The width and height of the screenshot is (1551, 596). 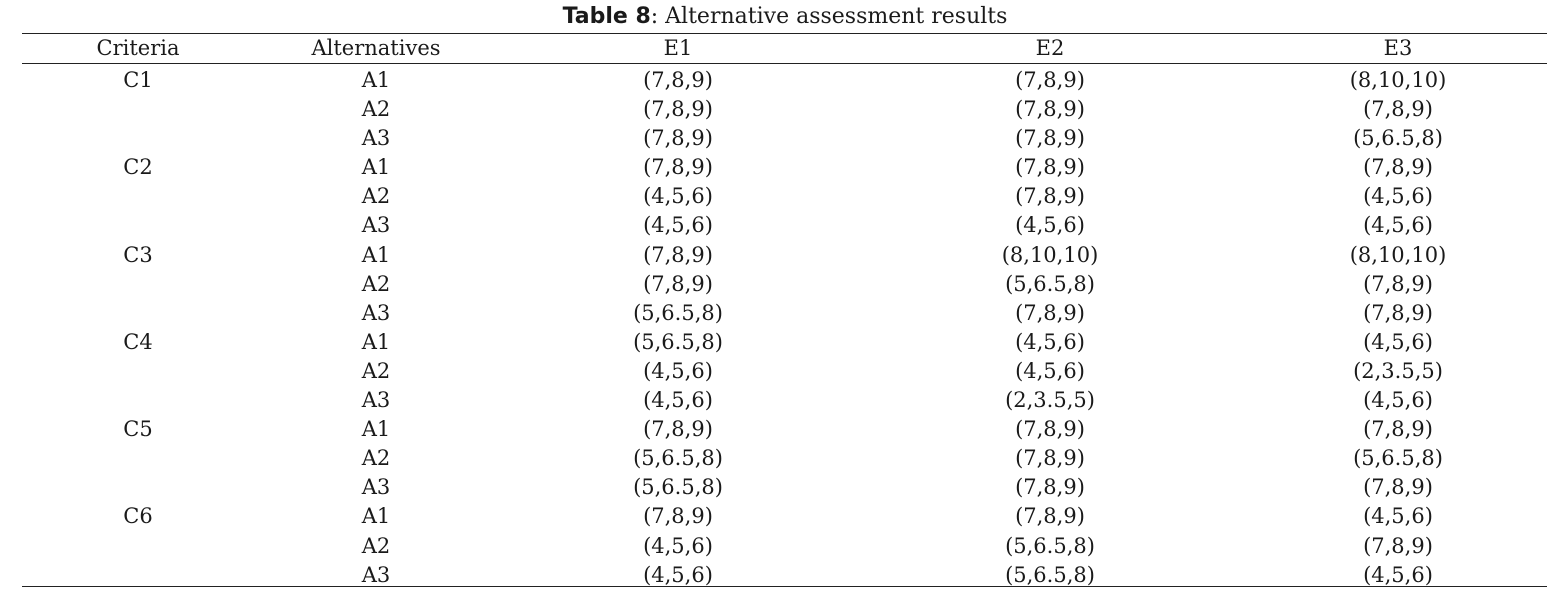 What do you see at coordinates (138, 516) in the screenshot?
I see `cell-criteria: C6` at bounding box center [138, 516].